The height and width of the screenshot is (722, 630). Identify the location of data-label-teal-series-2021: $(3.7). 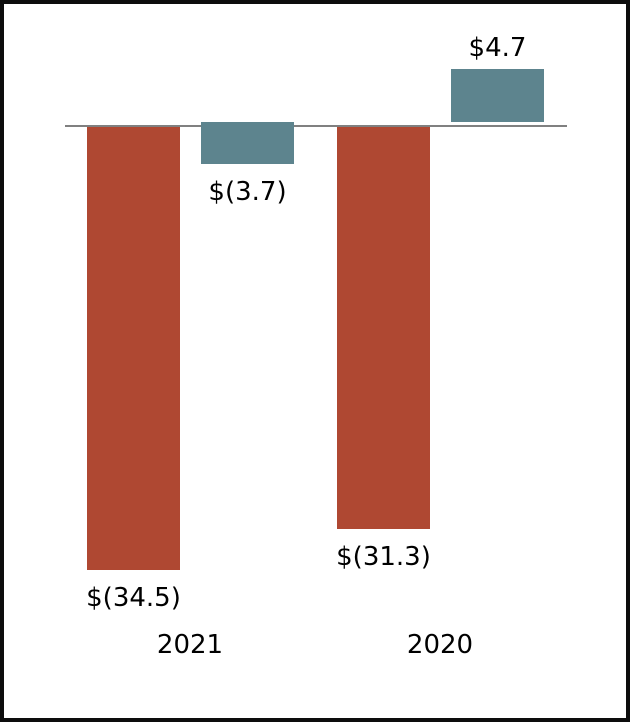
(247, 192).